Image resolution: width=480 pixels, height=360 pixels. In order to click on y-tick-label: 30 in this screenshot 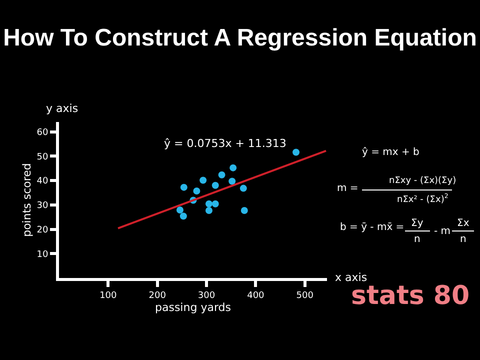, I will do `click(42, 206)`.